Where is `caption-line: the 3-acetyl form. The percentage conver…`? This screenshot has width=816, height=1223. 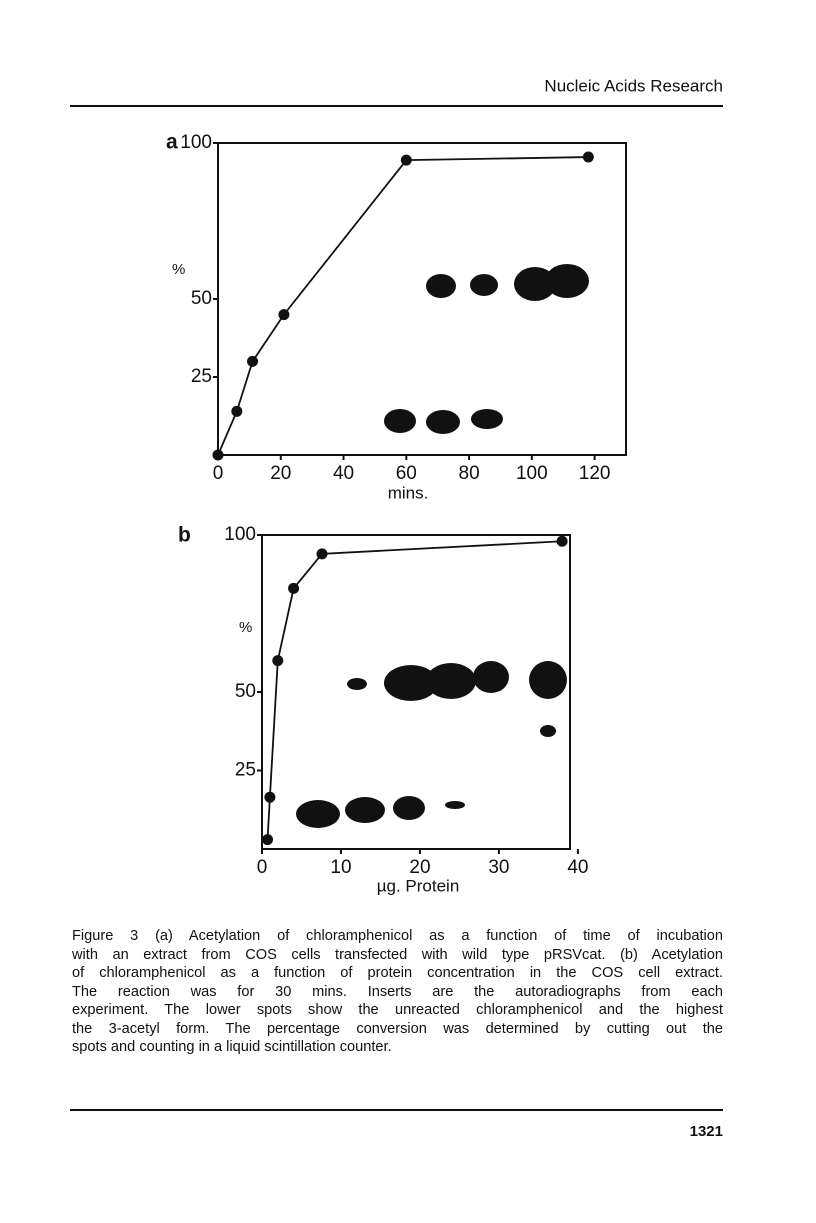
caption-line: the 3-acetyl form. The percentage conver… is located at coordinates (397, 1028).